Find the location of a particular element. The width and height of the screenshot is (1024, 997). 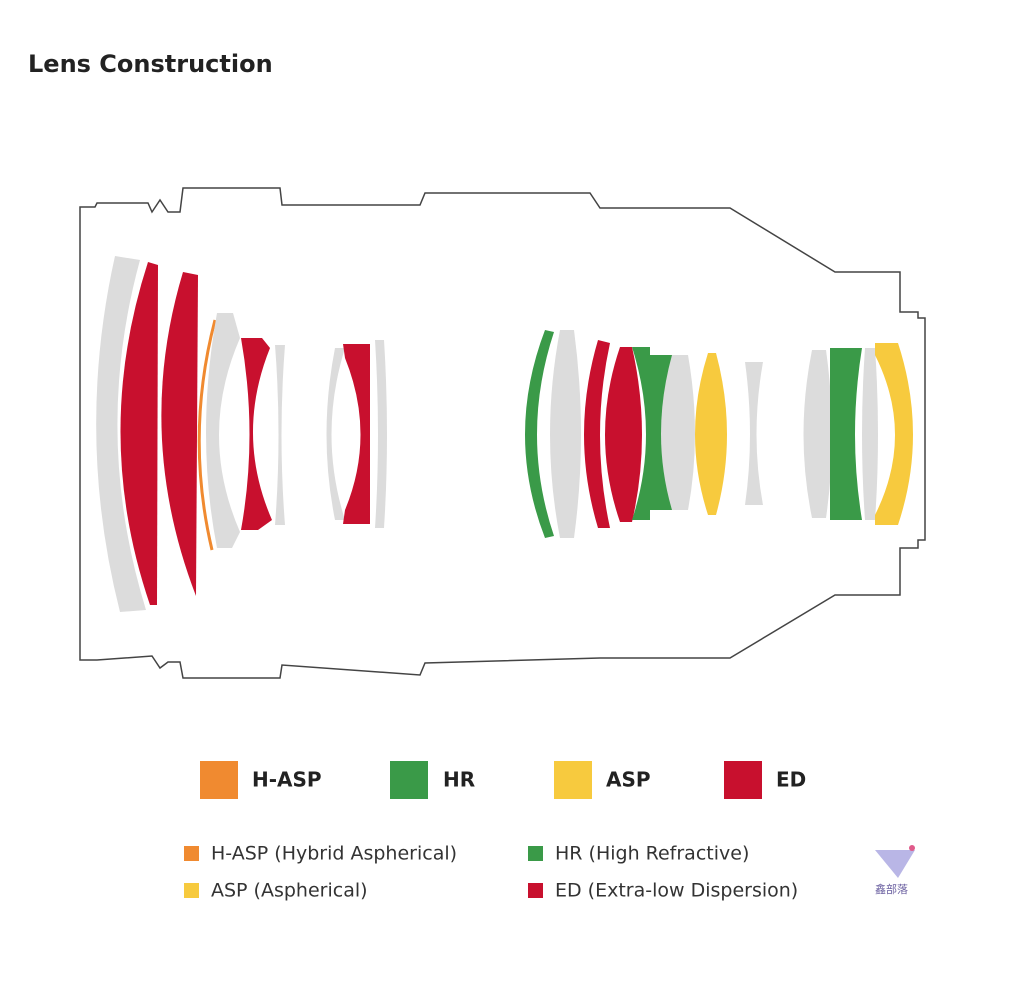

title: Lens Construction is located at coordinates (150, 64).